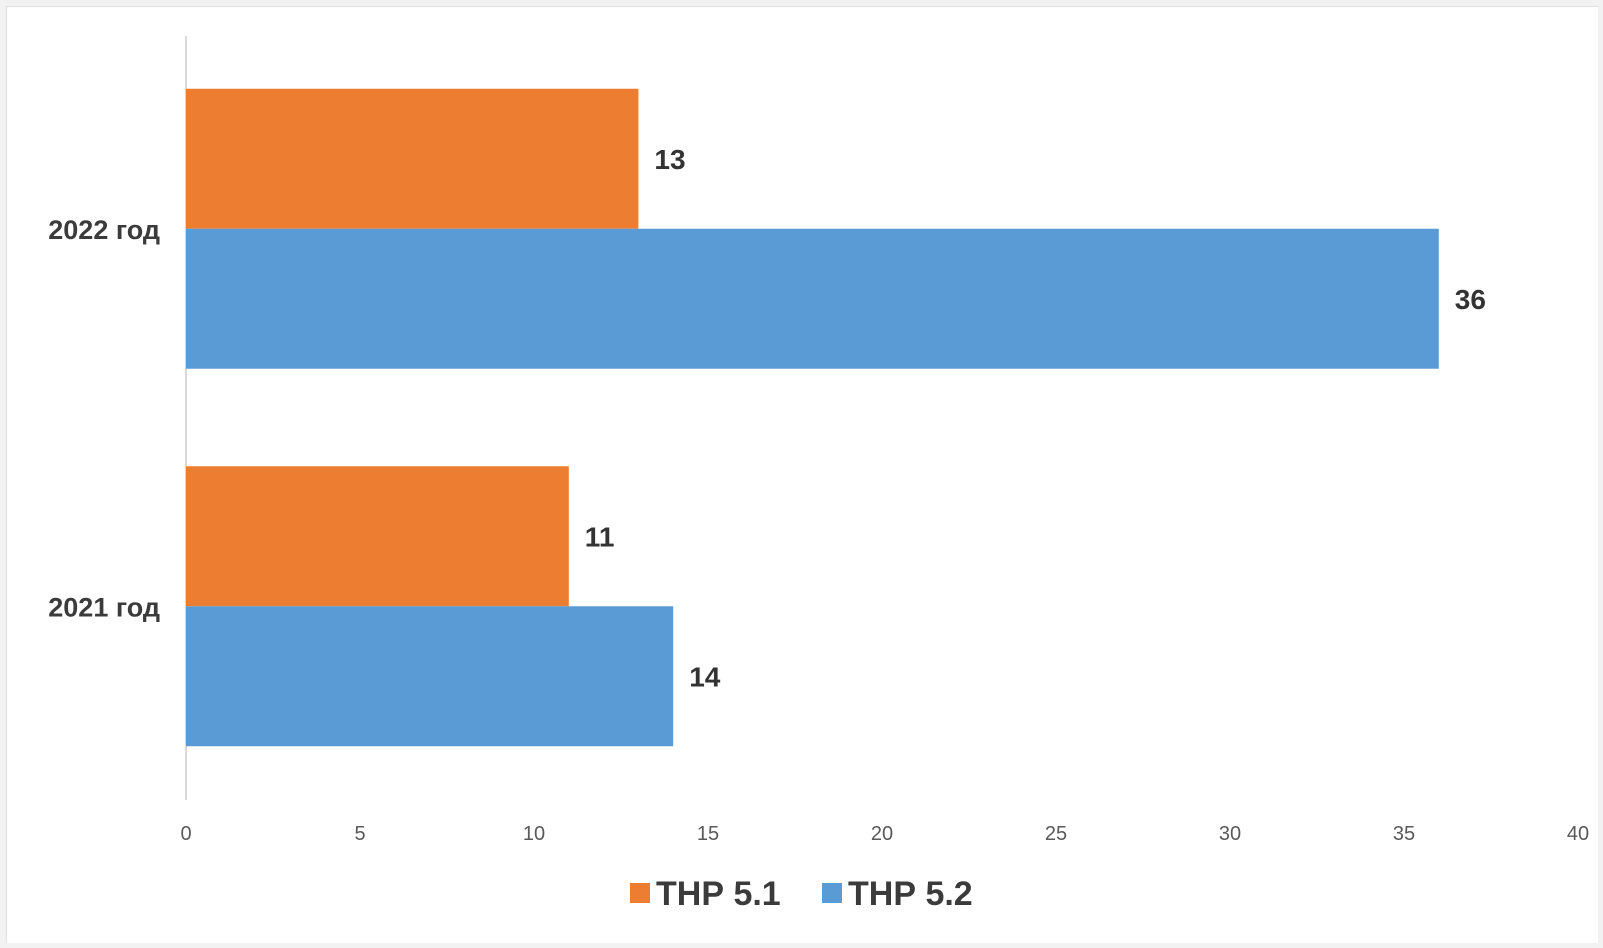 The image size is (1603, 948). What do you see at coordinates (1470, 299) in the screenshot?
I see `data-label: 36` at bounding box center [1470, 299].